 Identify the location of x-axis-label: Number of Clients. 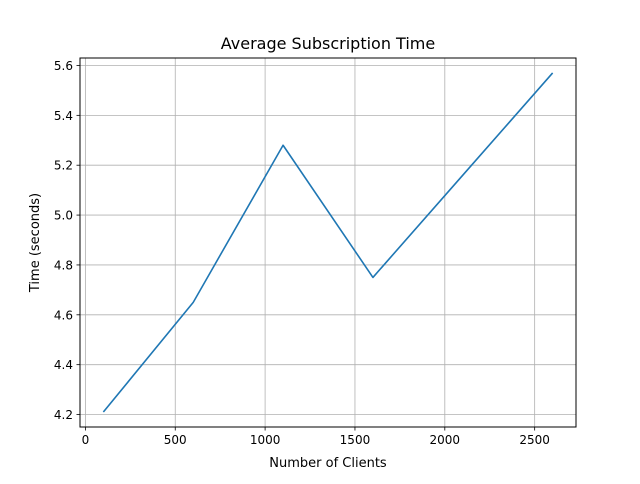
(328, 463).